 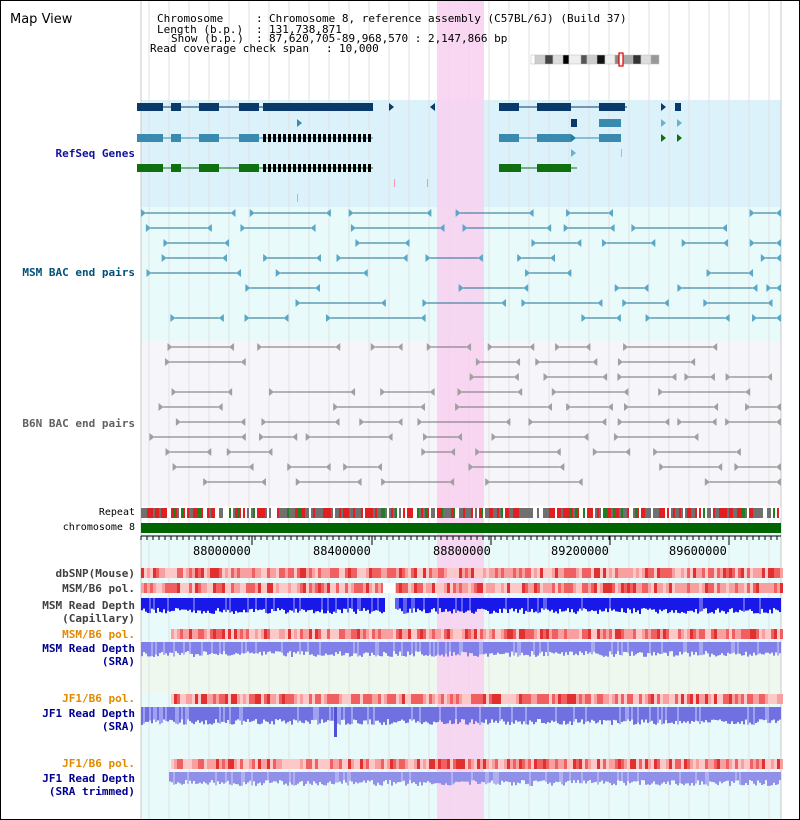 I want to click on track-label-msm-depth-sra: MSM Read Depth, so click(x=88, y=648).